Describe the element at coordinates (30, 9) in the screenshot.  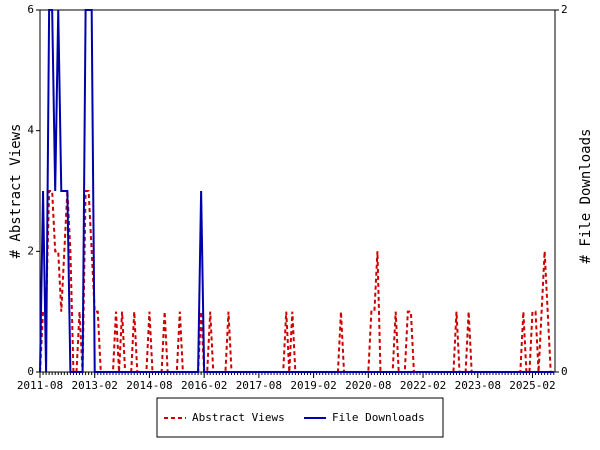
I see `y-tick-label: 6` at that location.